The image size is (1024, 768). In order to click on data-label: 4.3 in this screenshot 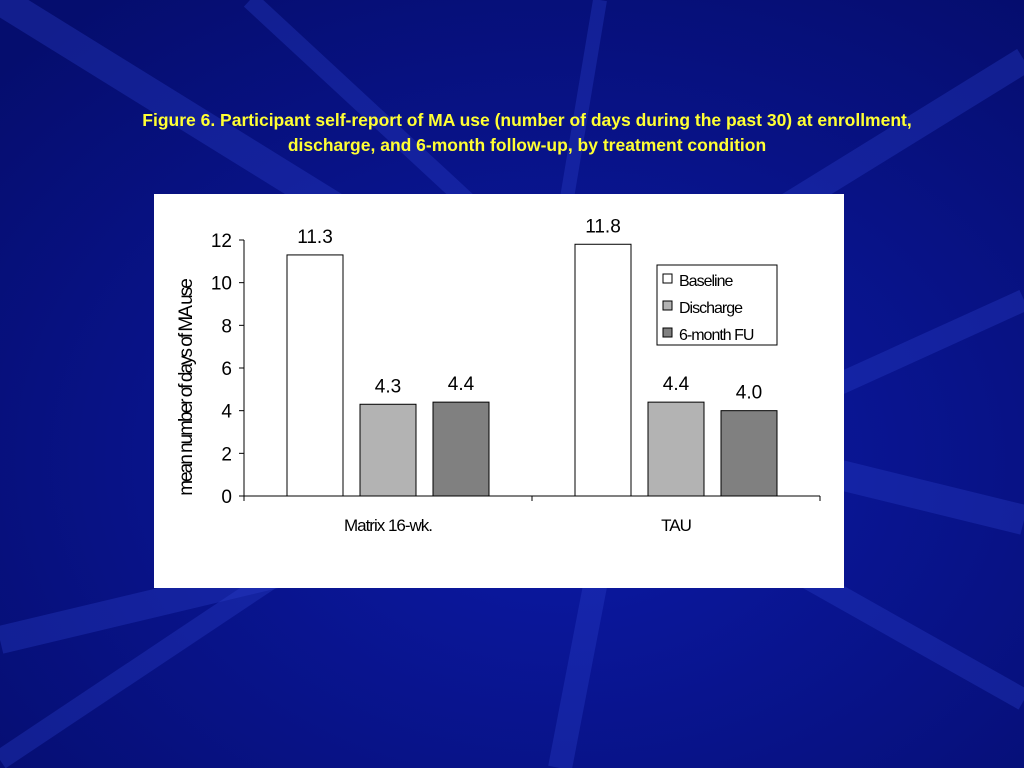, I will do `click(388, 386)`.